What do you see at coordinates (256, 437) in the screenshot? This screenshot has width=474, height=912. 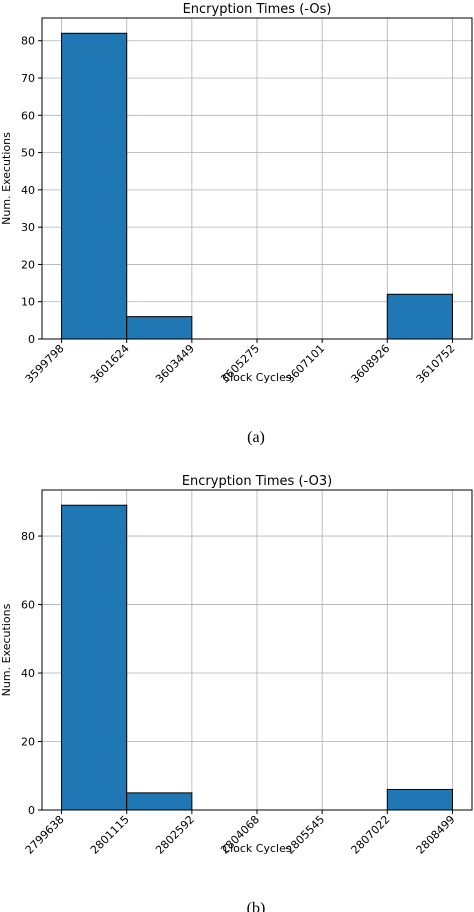 I see `caption: (a)` at bounding box center [256, 437].